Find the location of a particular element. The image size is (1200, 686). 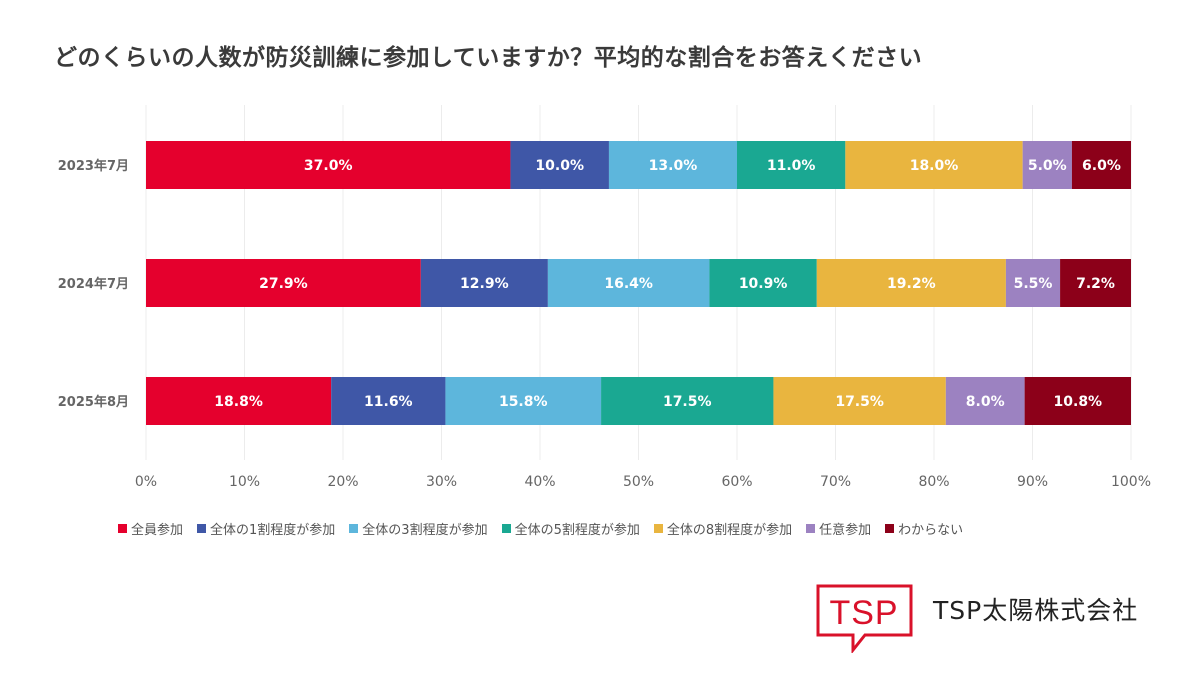

data-label: 18.0% is located at coordinates (934, 166).